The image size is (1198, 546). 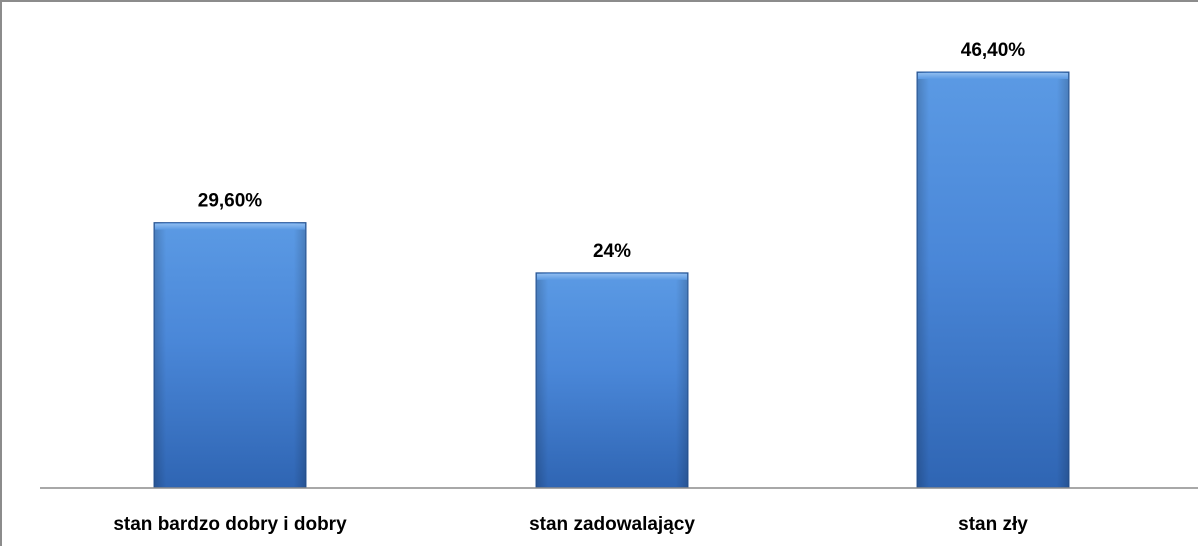 I want to click on category-label-0: stan bardzo dobry i dobry, so click(x=230, y=524).